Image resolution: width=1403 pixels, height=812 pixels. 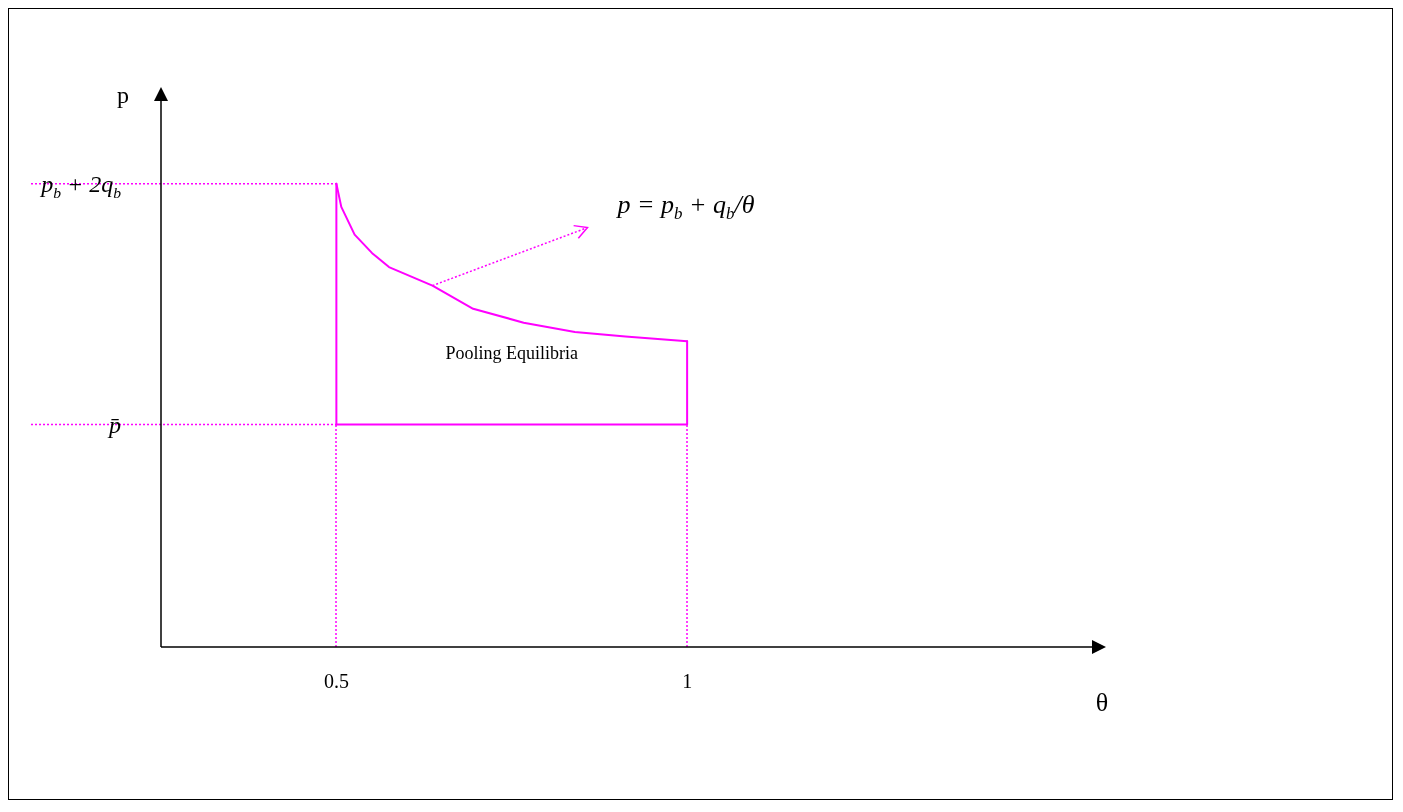 I want to click on annotation: Pooling Equilibria, so click(x=512, y=352).